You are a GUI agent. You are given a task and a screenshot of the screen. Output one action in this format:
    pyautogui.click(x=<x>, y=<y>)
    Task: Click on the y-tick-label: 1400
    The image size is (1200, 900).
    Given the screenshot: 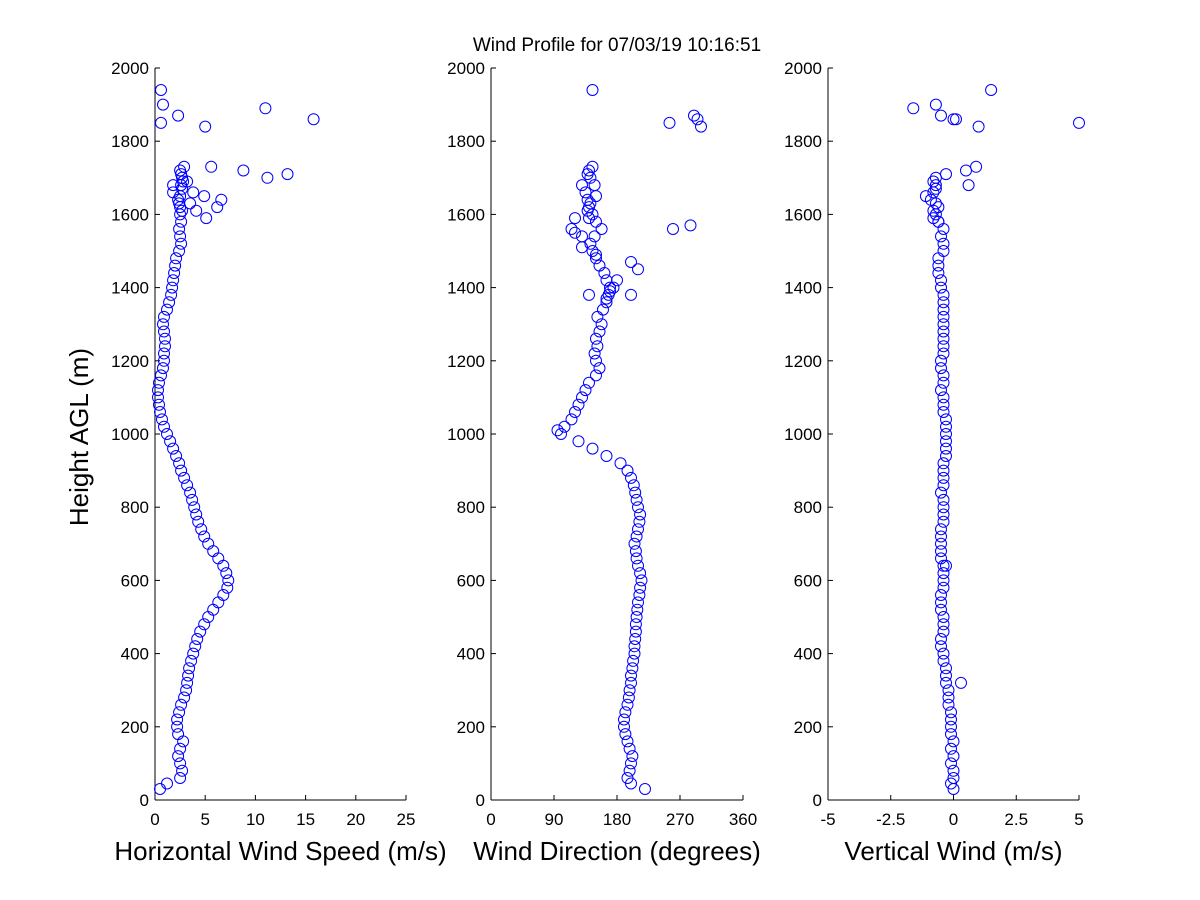 What is the action you would take?
    pyautogui.click(x=130, y=288)
    